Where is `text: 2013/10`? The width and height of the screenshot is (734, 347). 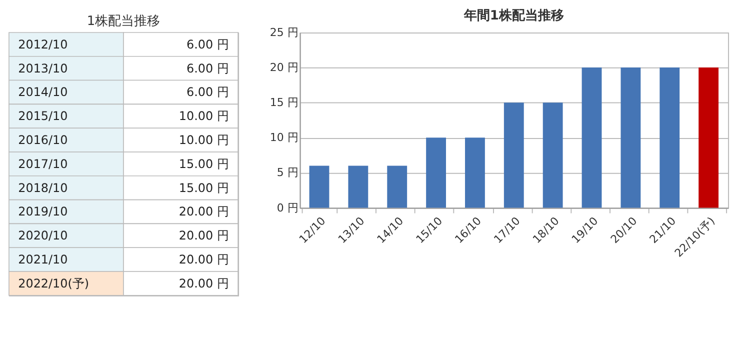
text: 2013/10 is located at coordinates (43, 68).